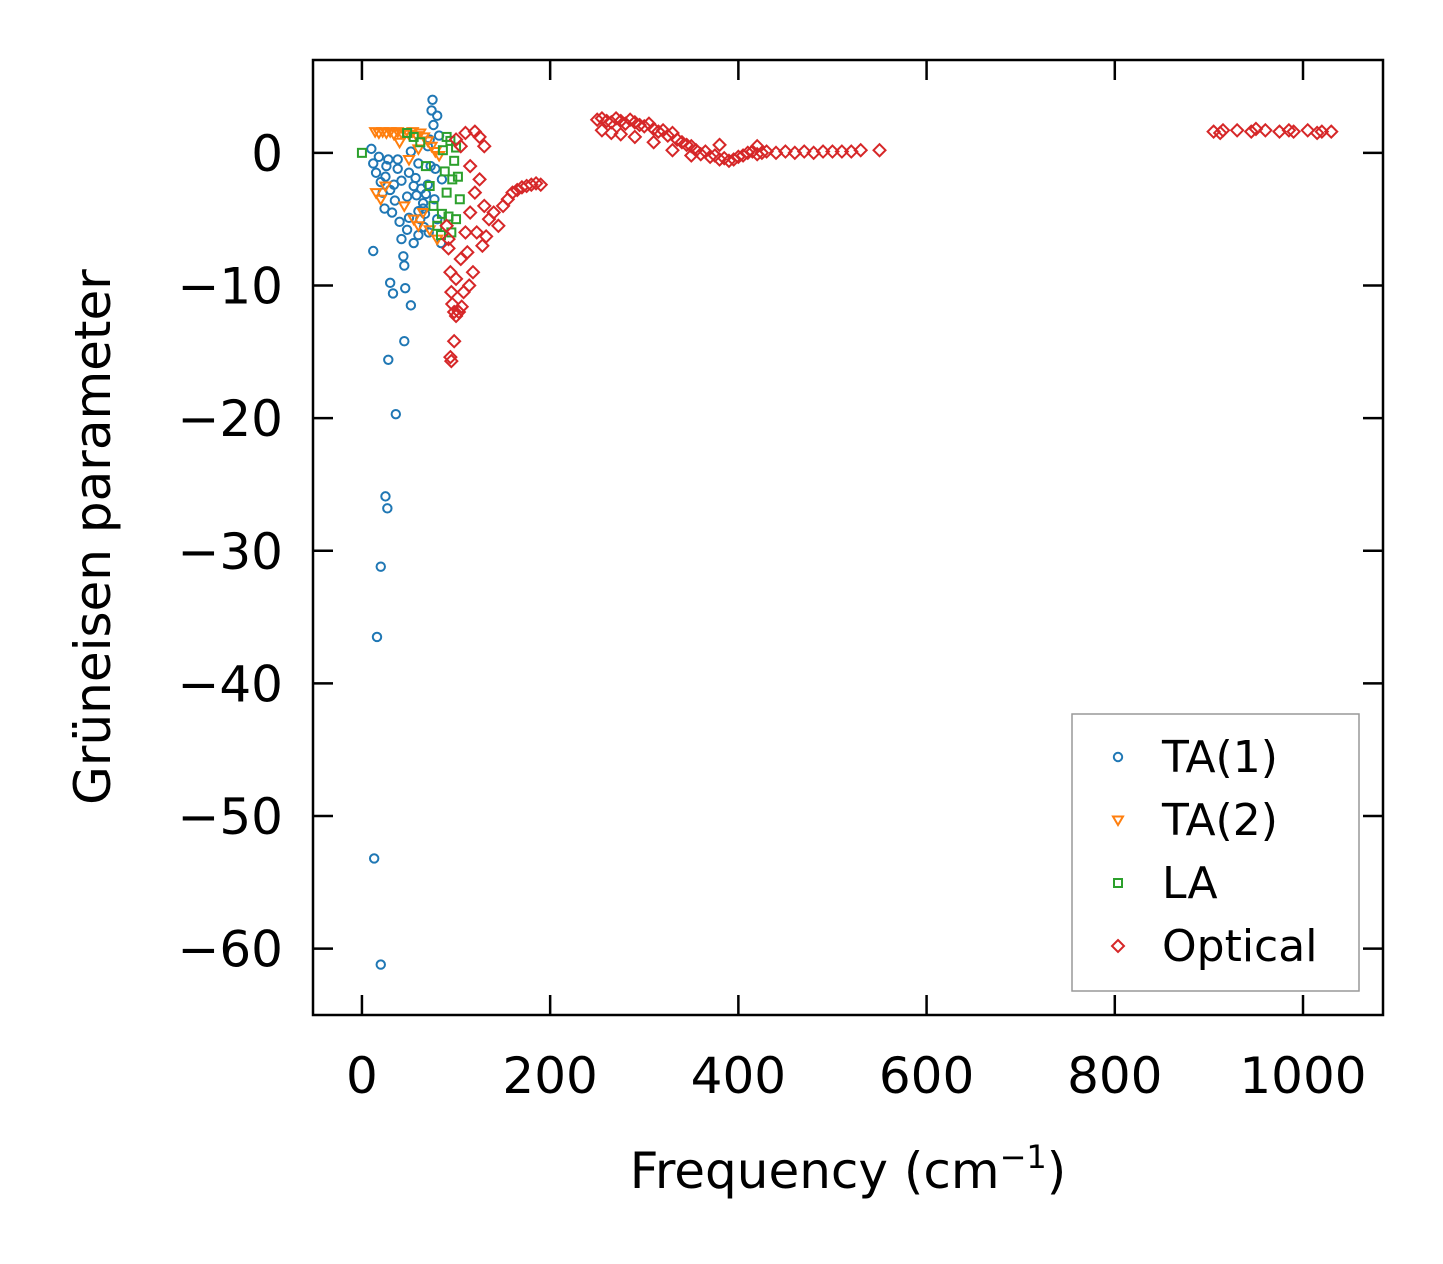  I want to click on y-tick-label: −60, so click(230, 950).